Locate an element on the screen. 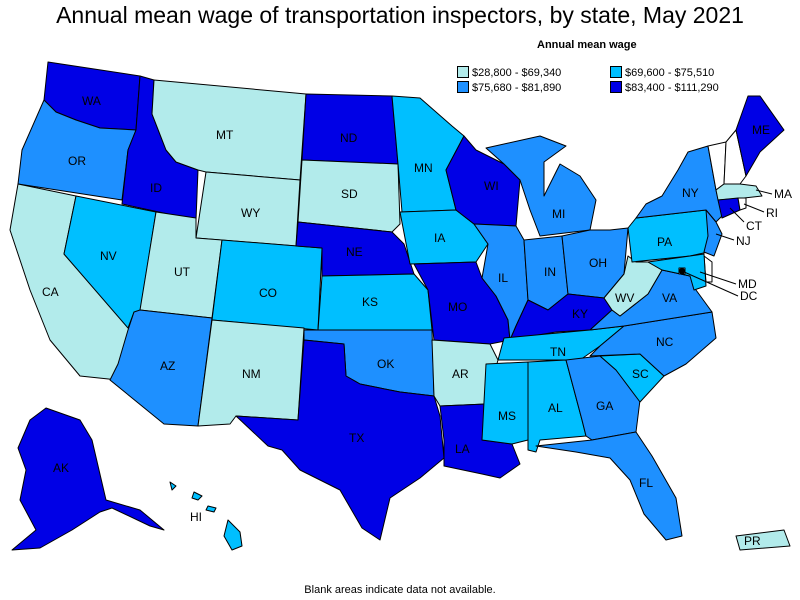 The height and width of the screenshot is (600, 800). state-label-MT: MT is located at coordinates (225, 135).